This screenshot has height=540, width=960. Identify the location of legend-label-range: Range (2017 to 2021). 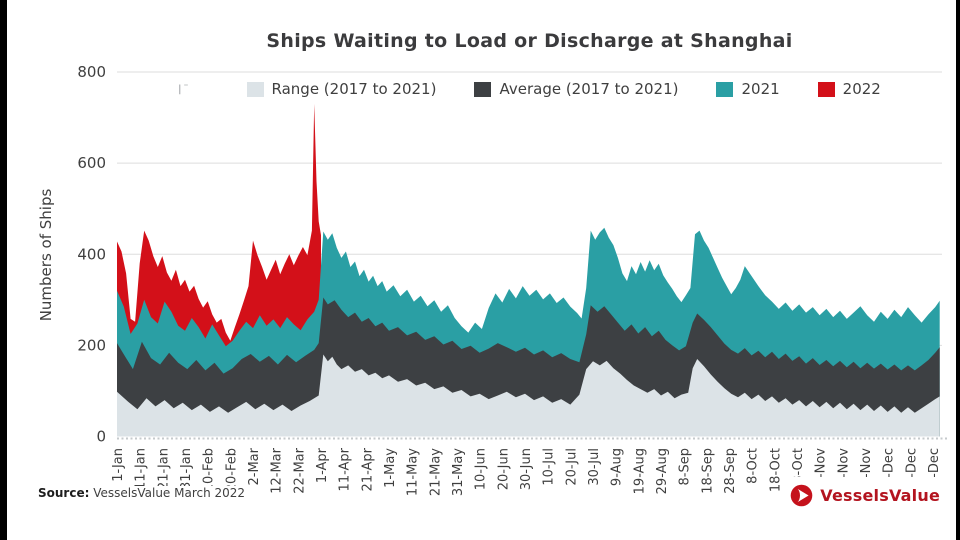
(354, 89).